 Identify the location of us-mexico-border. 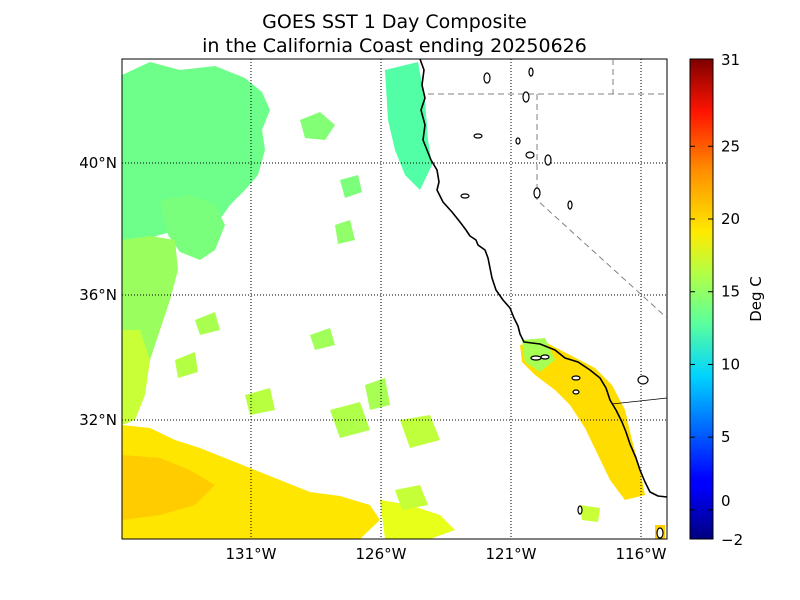
(639, 401).